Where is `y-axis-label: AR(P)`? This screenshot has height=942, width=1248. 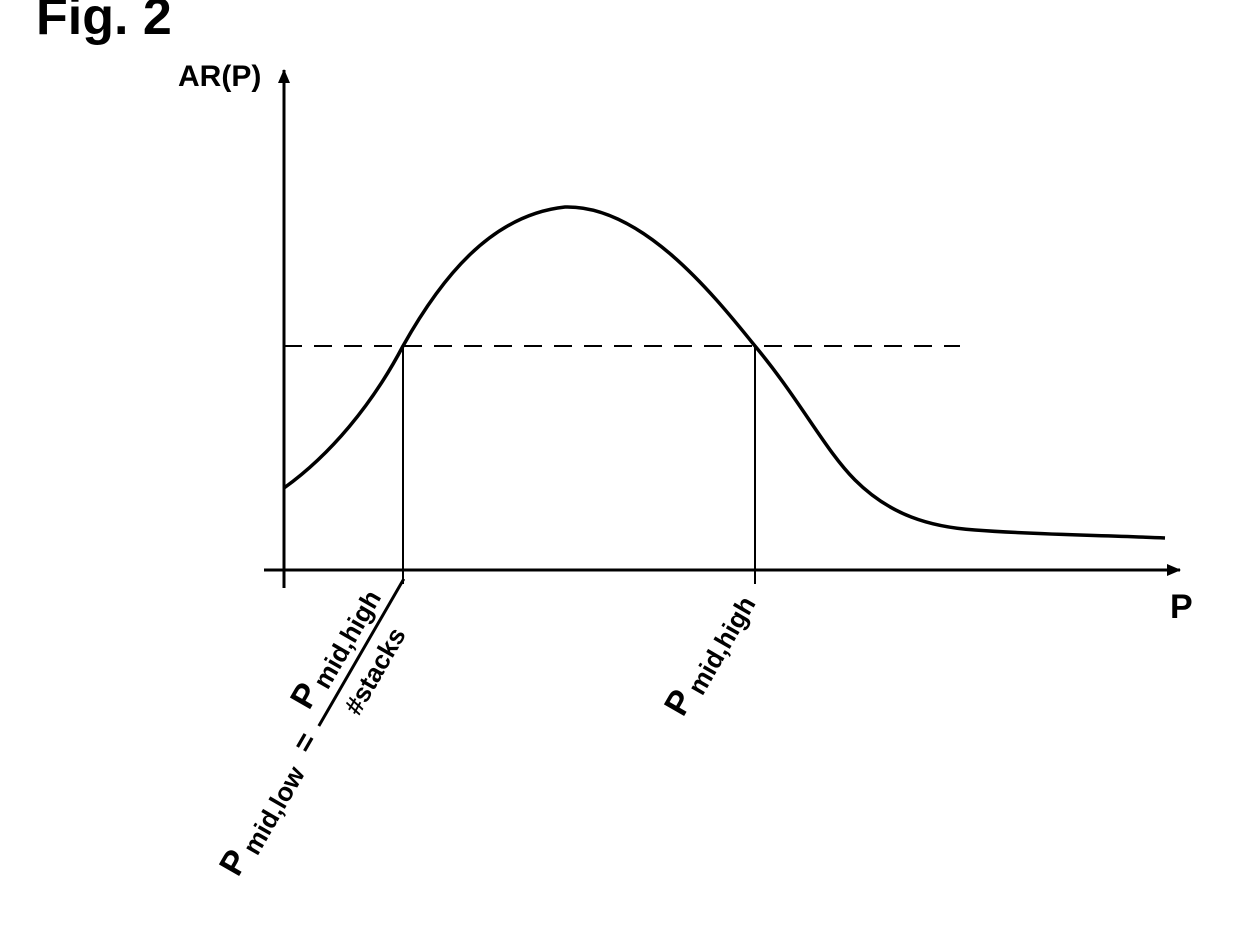 y-axis-label: AR(P) is located at coordinates (219, 76).